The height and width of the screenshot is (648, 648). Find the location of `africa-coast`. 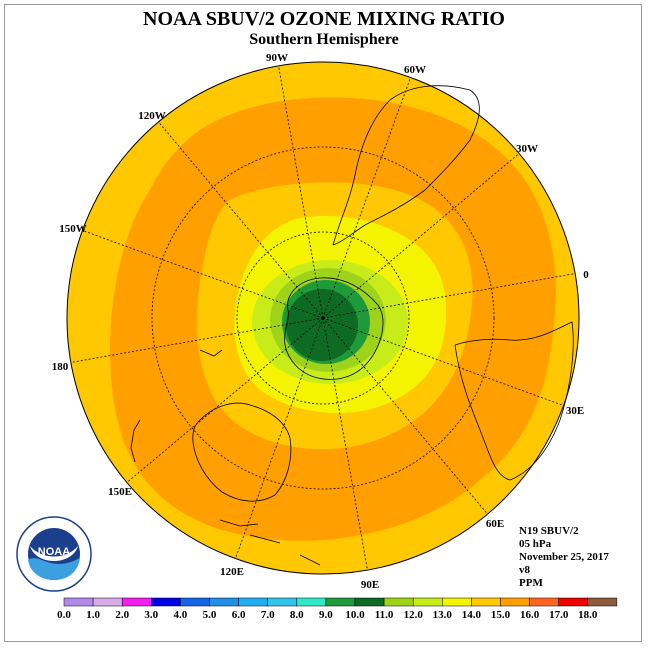

africa-coast is located at coordinates (514, 401).